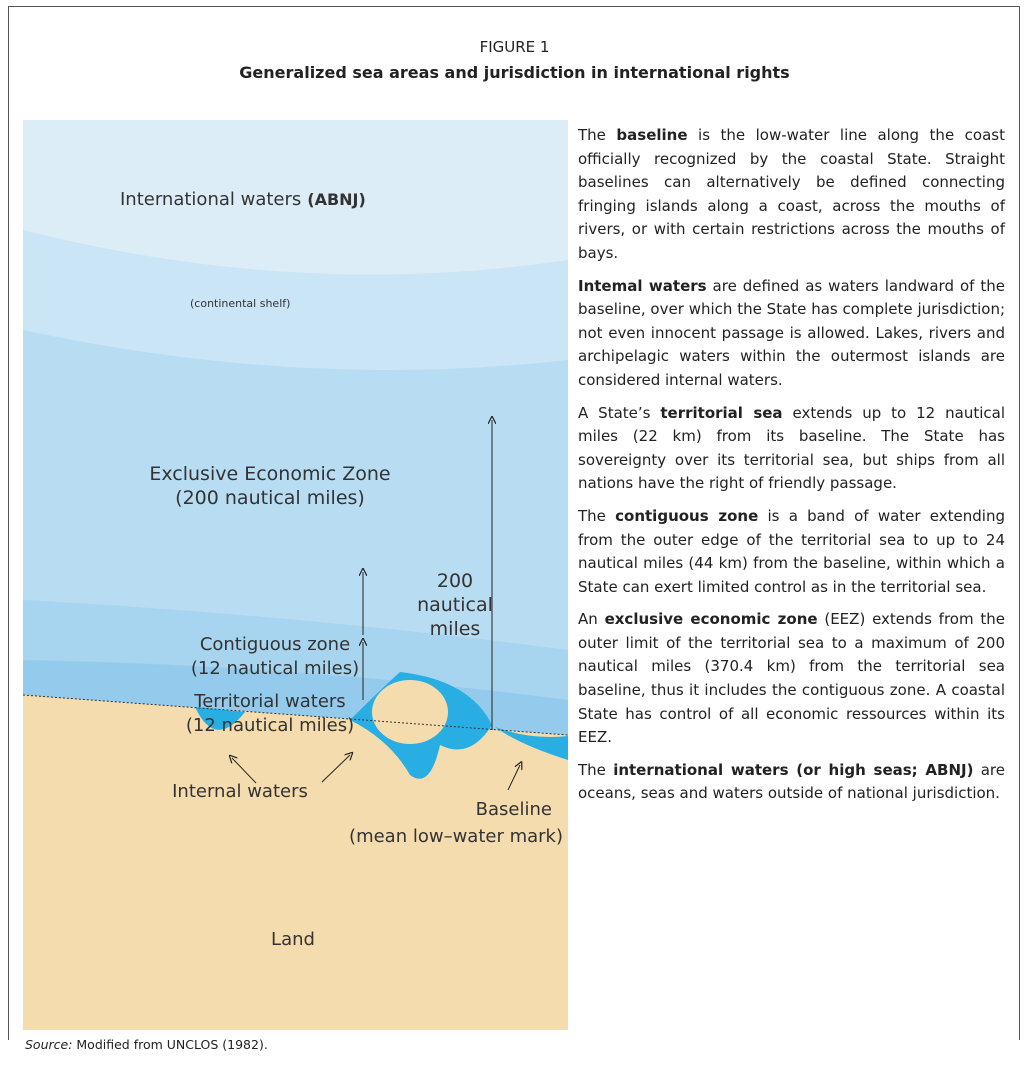 This screenshot has height=1065, width=1029. What do you see at coordinates (721, 412) in the screenshot?
I see `bold-run: territorial sea` at bounding box center [721, 412].